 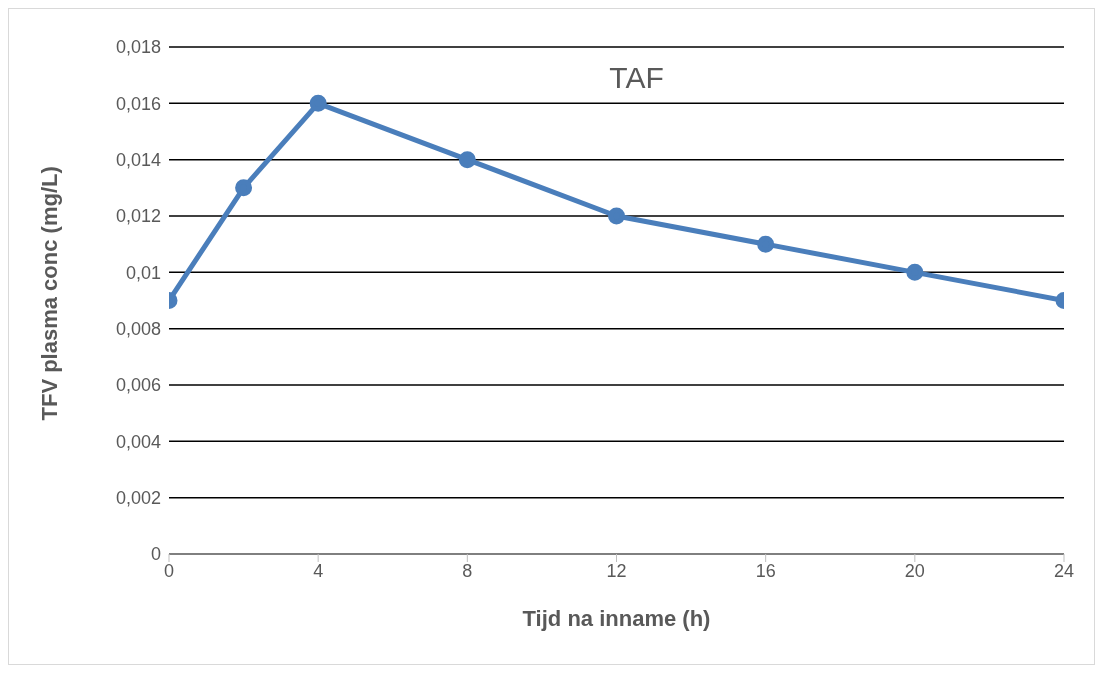 I want to click on y-tick-label: 0,002, so click(x=138, y=498).